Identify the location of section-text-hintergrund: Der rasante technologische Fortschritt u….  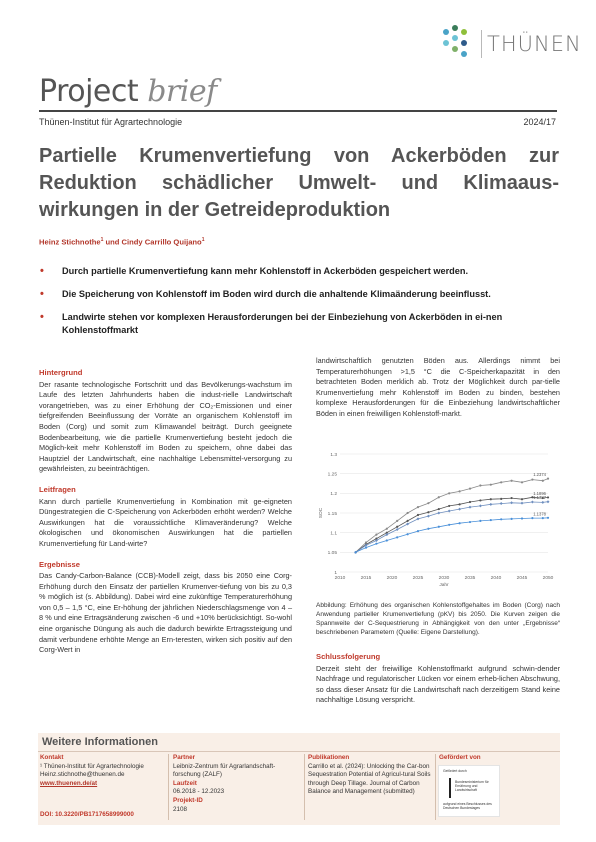
(165, 426).